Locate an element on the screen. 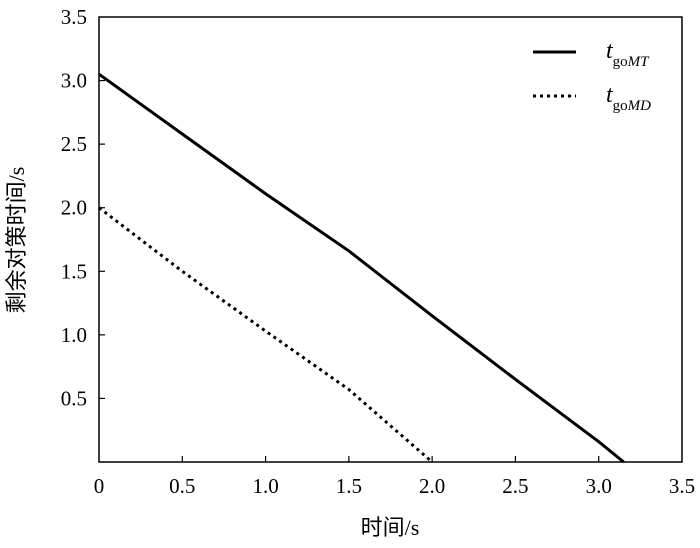 This screenshot has width=700, height=548. x-axis-label: 时间/s is located at coordinates (390, 527).